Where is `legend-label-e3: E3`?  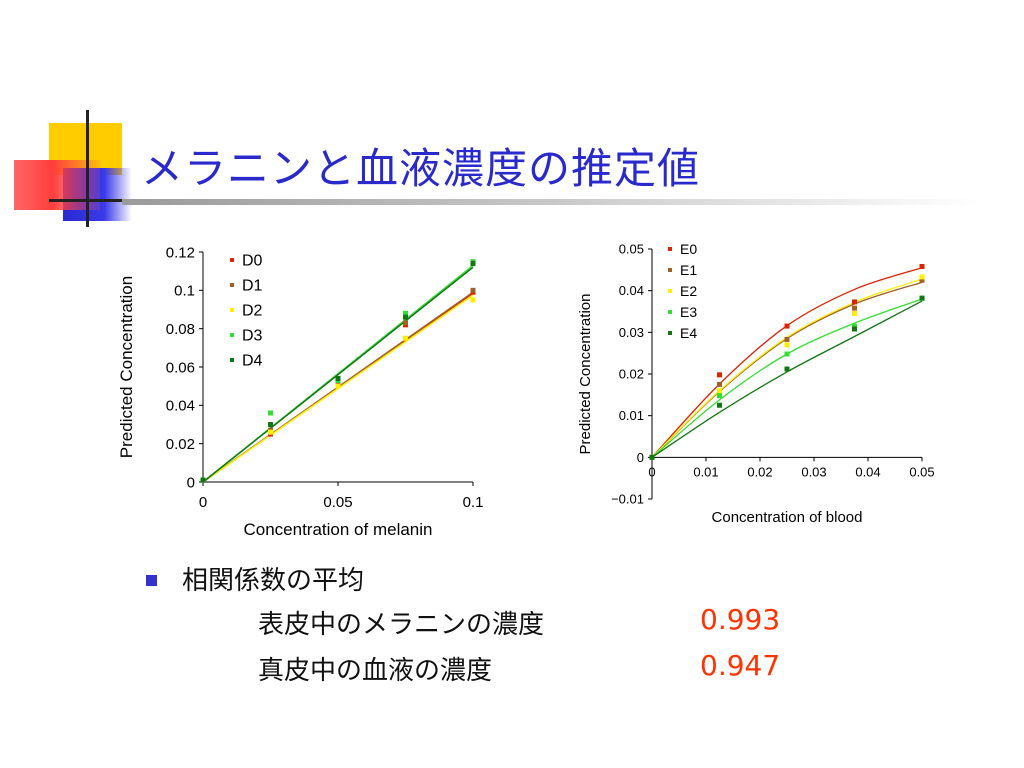 legend-label-e3: E3 is located at coordinates (688, 312).